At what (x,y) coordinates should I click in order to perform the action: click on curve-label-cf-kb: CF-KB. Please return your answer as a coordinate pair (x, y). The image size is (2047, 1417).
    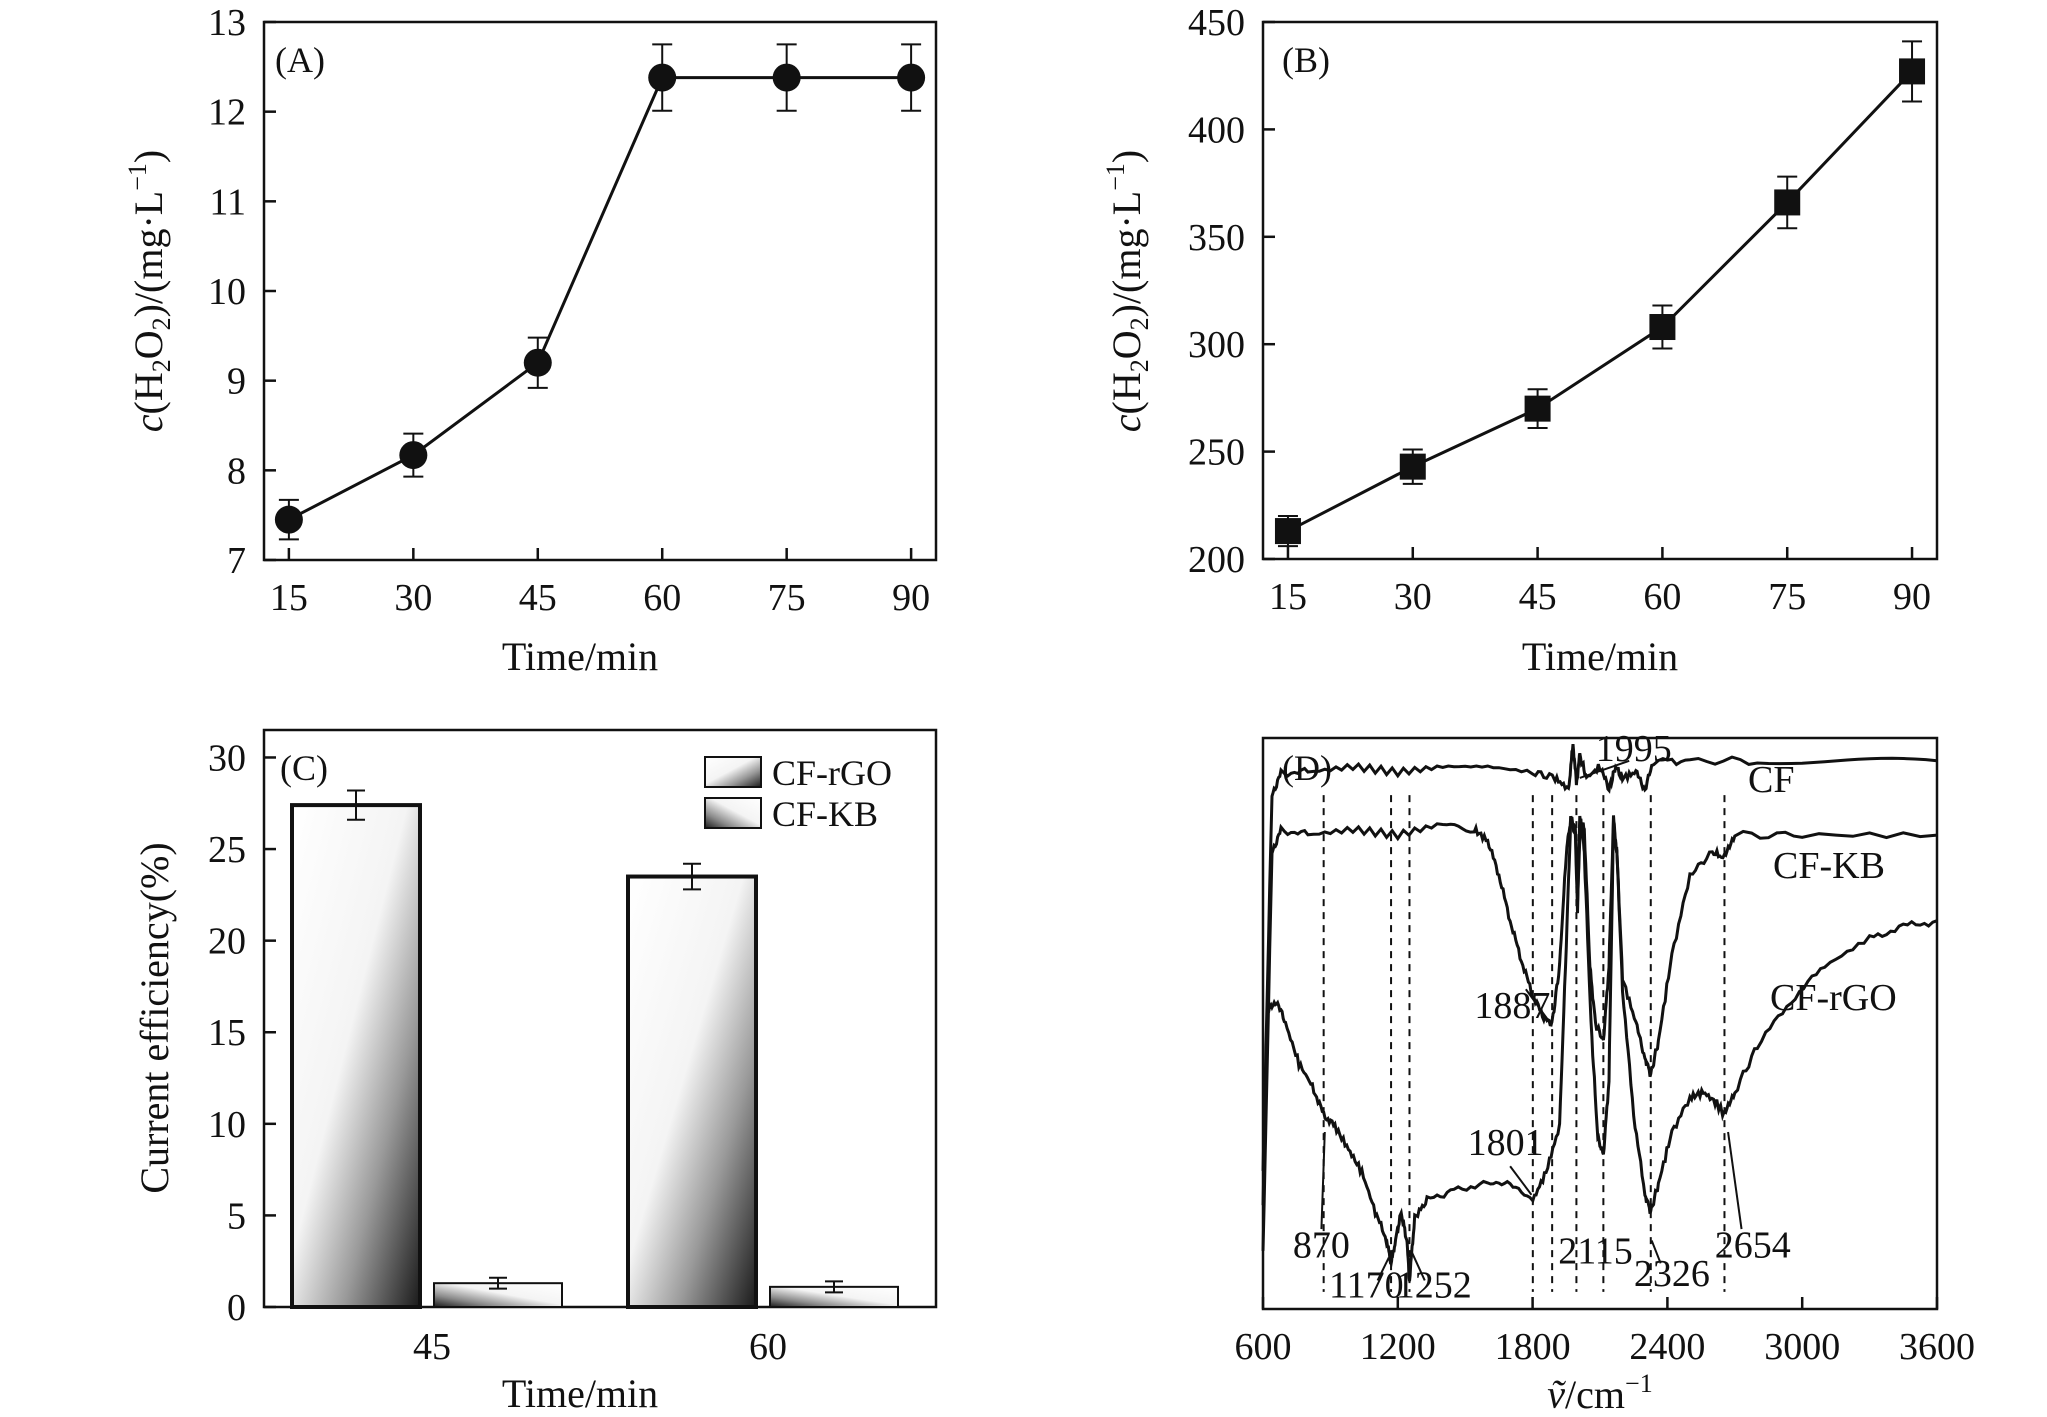
    Looking at the image, I should click on (1829, 866).